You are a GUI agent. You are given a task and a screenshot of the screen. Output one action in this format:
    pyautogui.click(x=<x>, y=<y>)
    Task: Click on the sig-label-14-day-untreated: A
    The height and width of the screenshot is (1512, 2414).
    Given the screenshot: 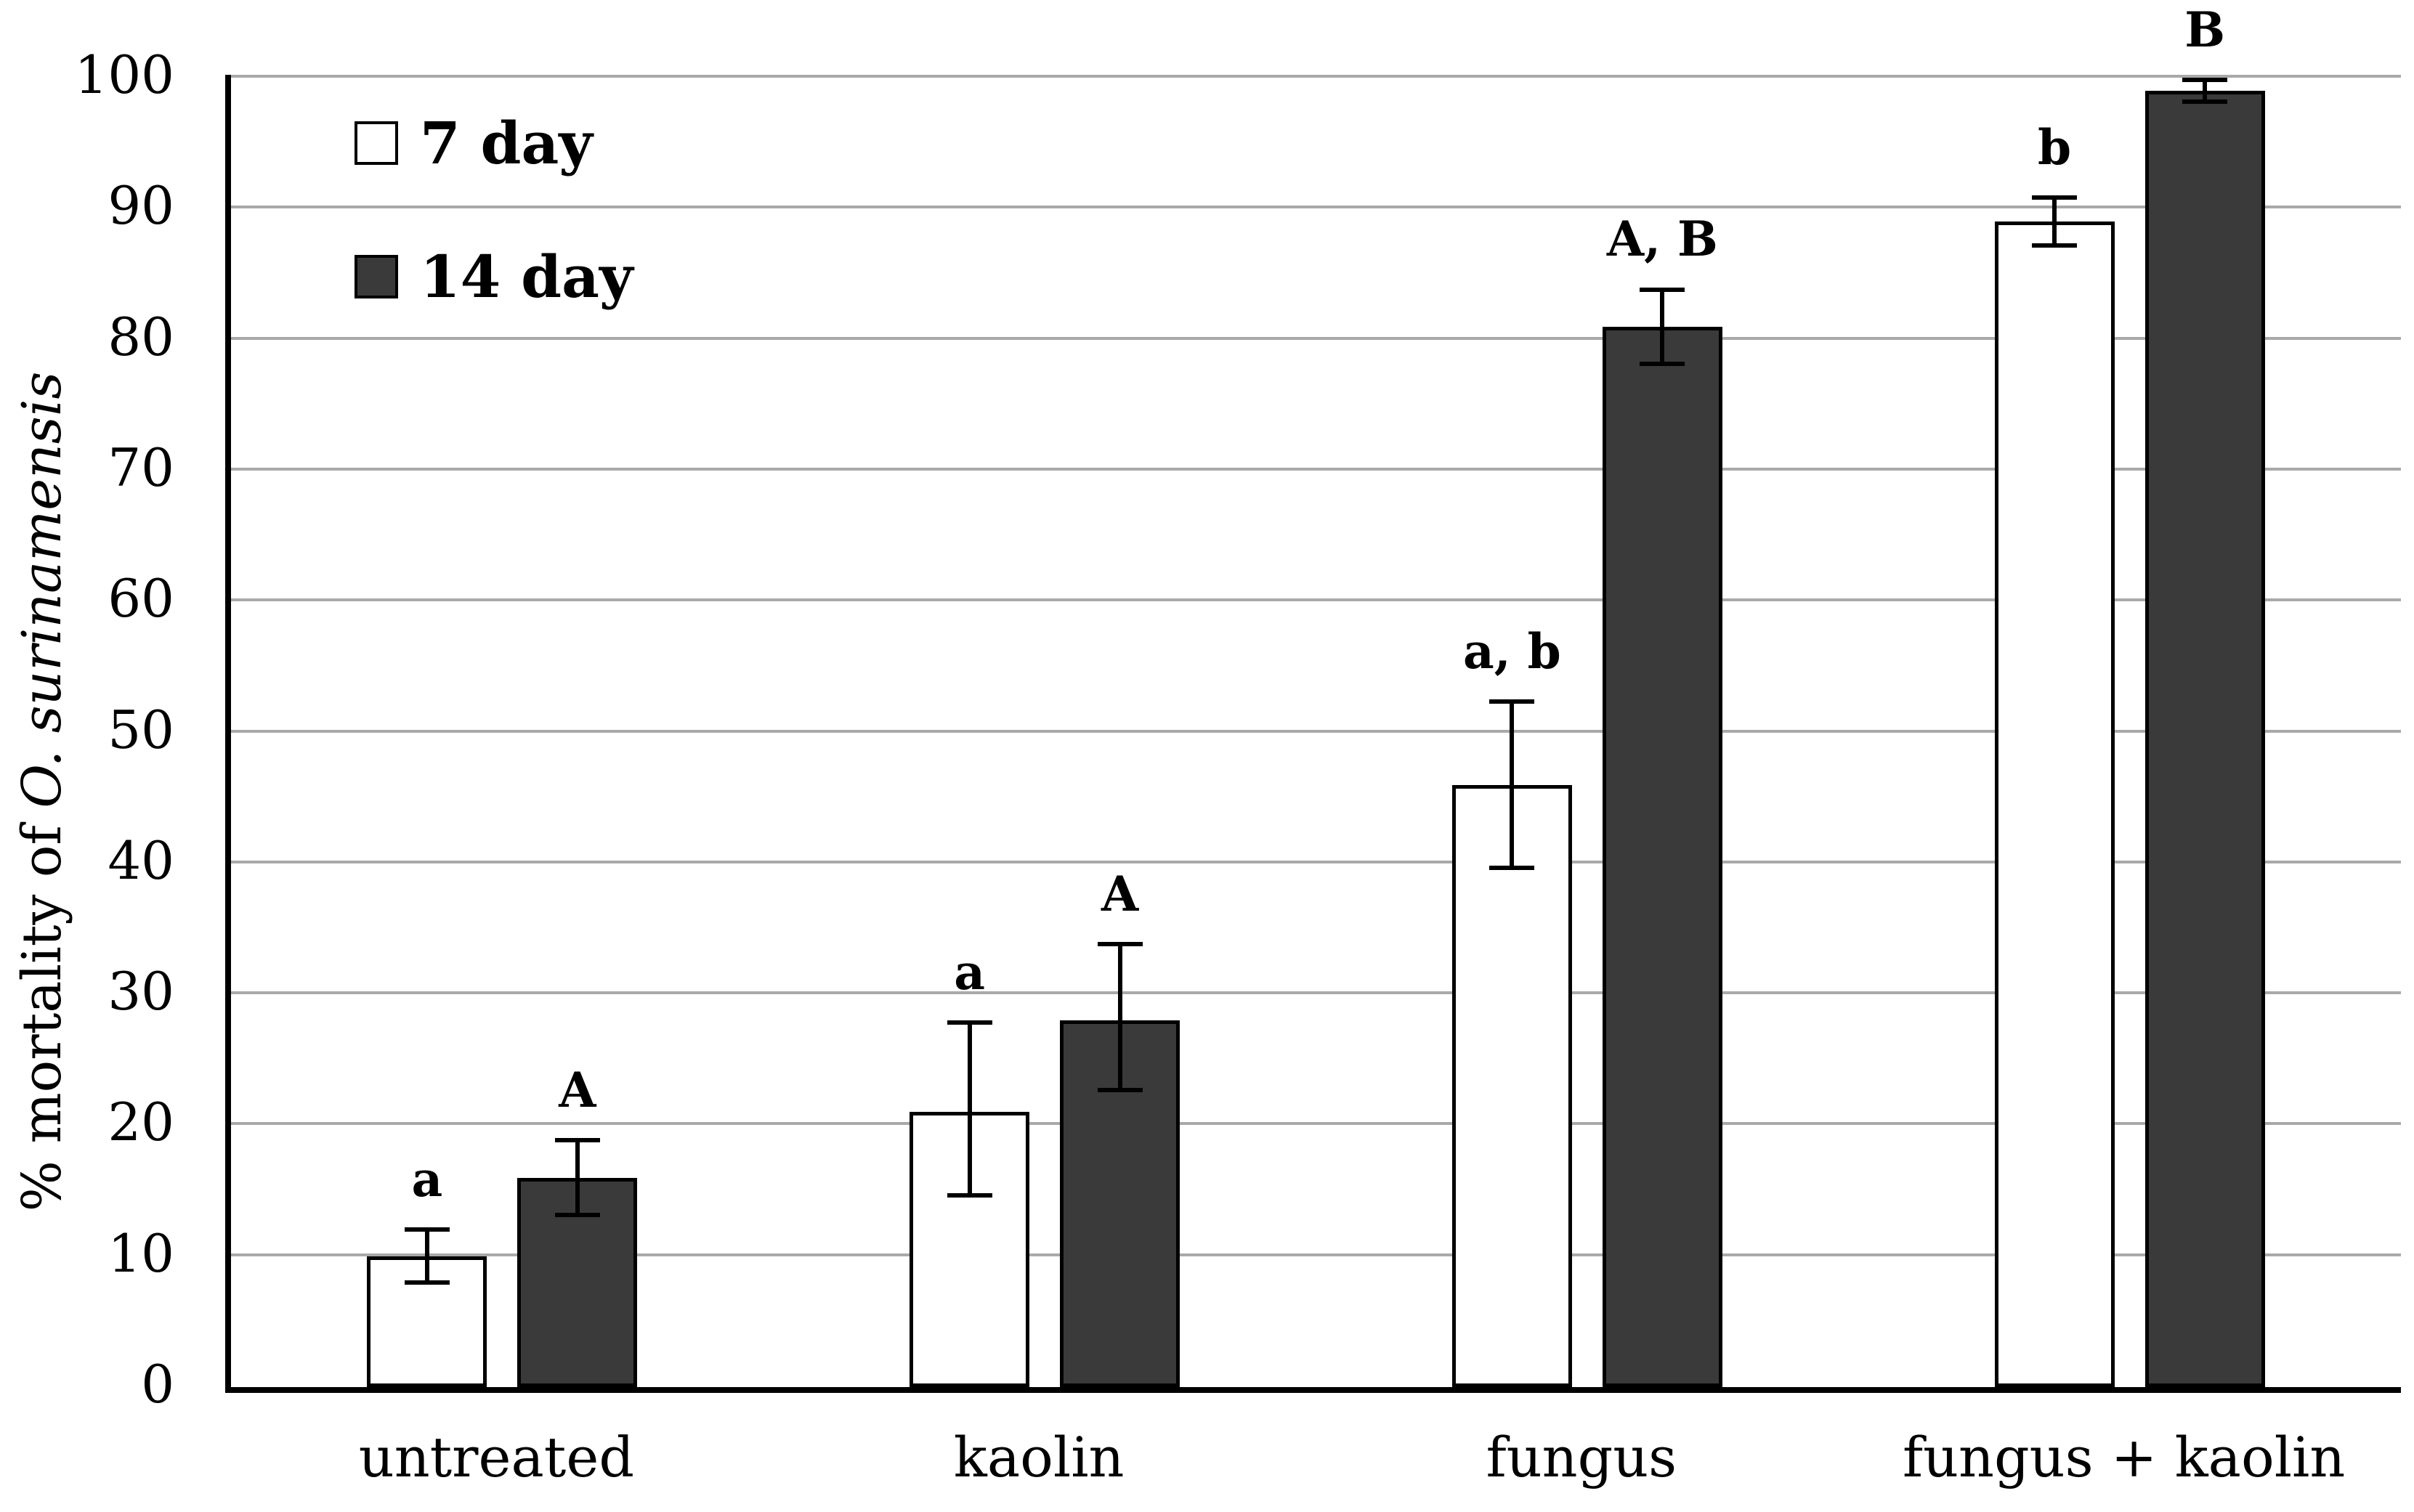 What is the action you would take?
    pyautogui.click(x=577, y=1090)
    